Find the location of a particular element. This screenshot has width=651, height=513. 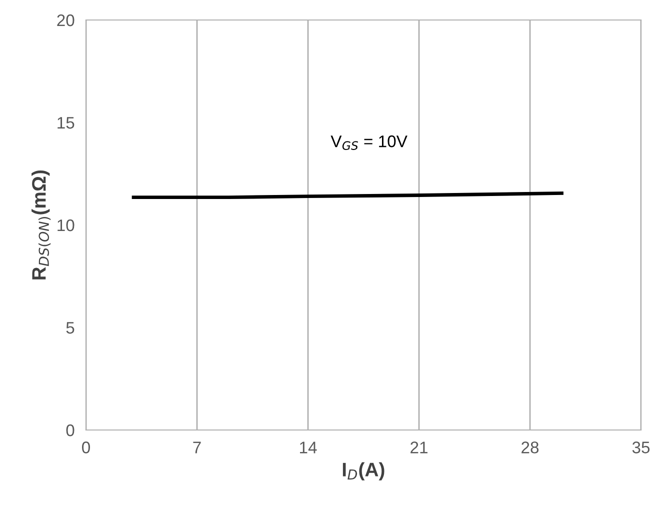

x-tick-label: 7 is located at coordinates (197, 448).